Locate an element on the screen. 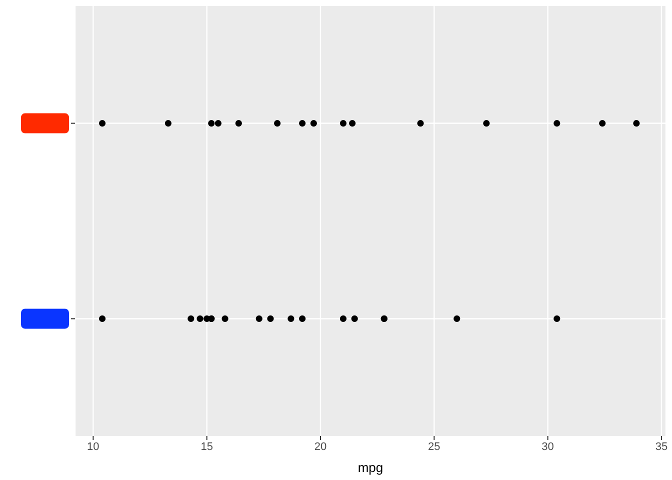 This screenshot has width=672, height=480. x-axis-title: mpg is located at coordinates (371, 467).